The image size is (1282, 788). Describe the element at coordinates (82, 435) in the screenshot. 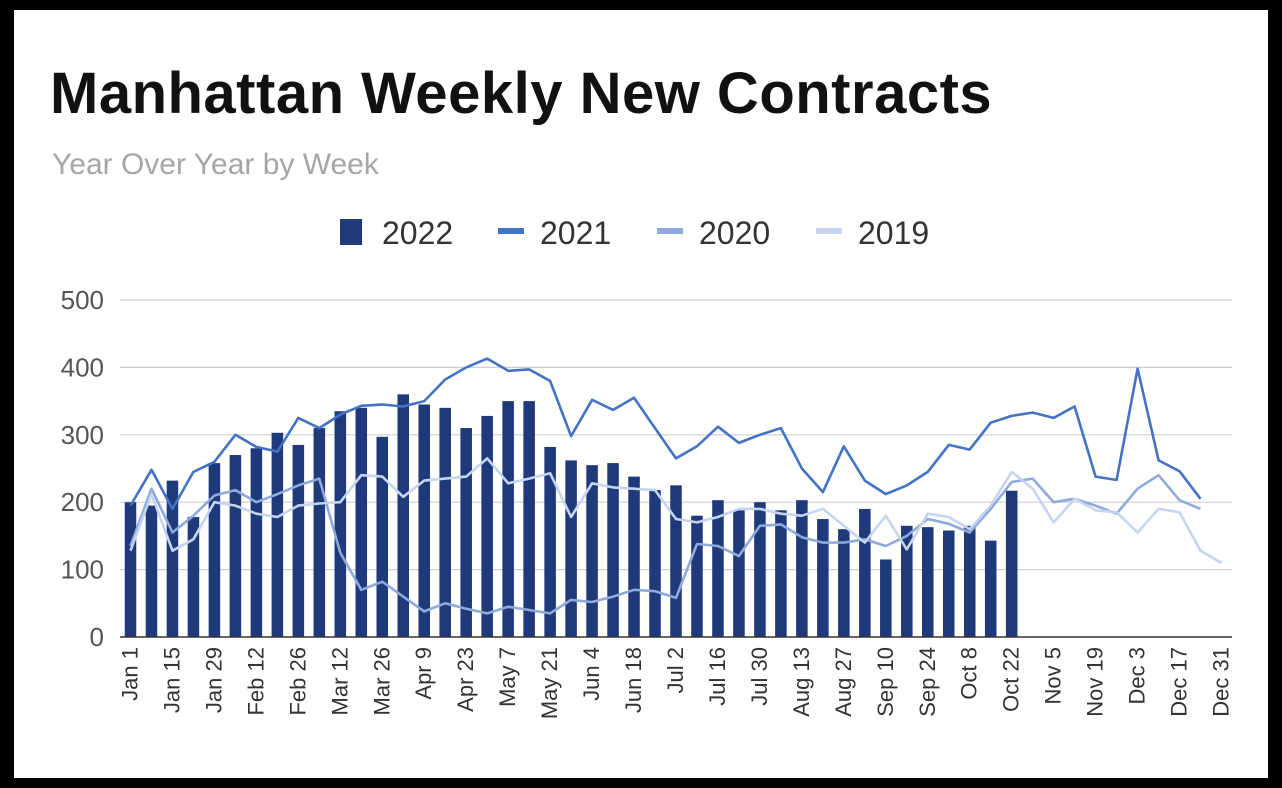

I see `y-tick-label: 300` at that location.